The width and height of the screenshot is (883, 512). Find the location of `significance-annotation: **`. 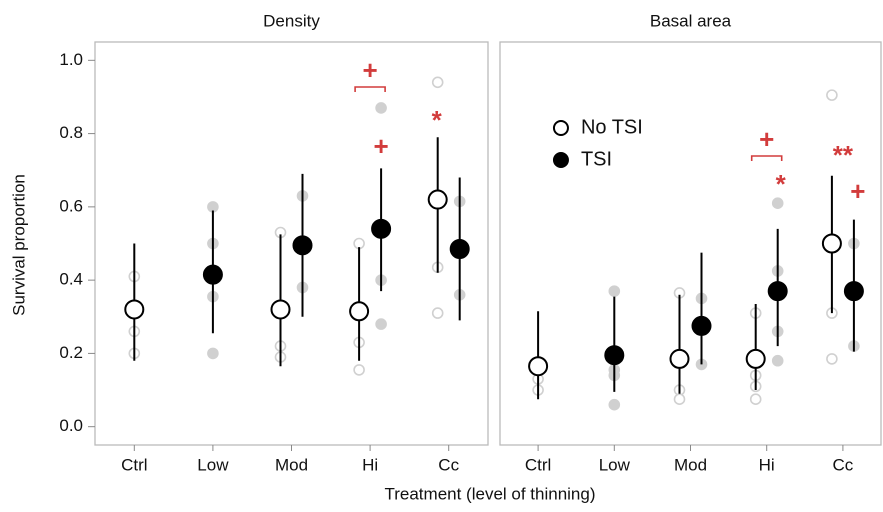

significance-annotation: ** is located at coordinates (843, 155).